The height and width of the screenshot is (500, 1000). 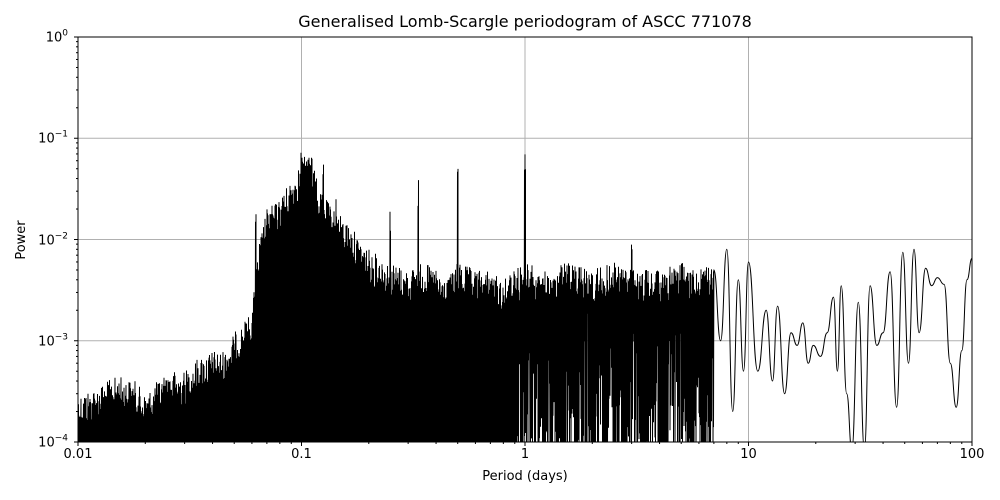 What do you see at coordinates (53, 138) in the screenshot?
I see `y-tick-label: 10⁻¹` at bounding box center [53, 138].